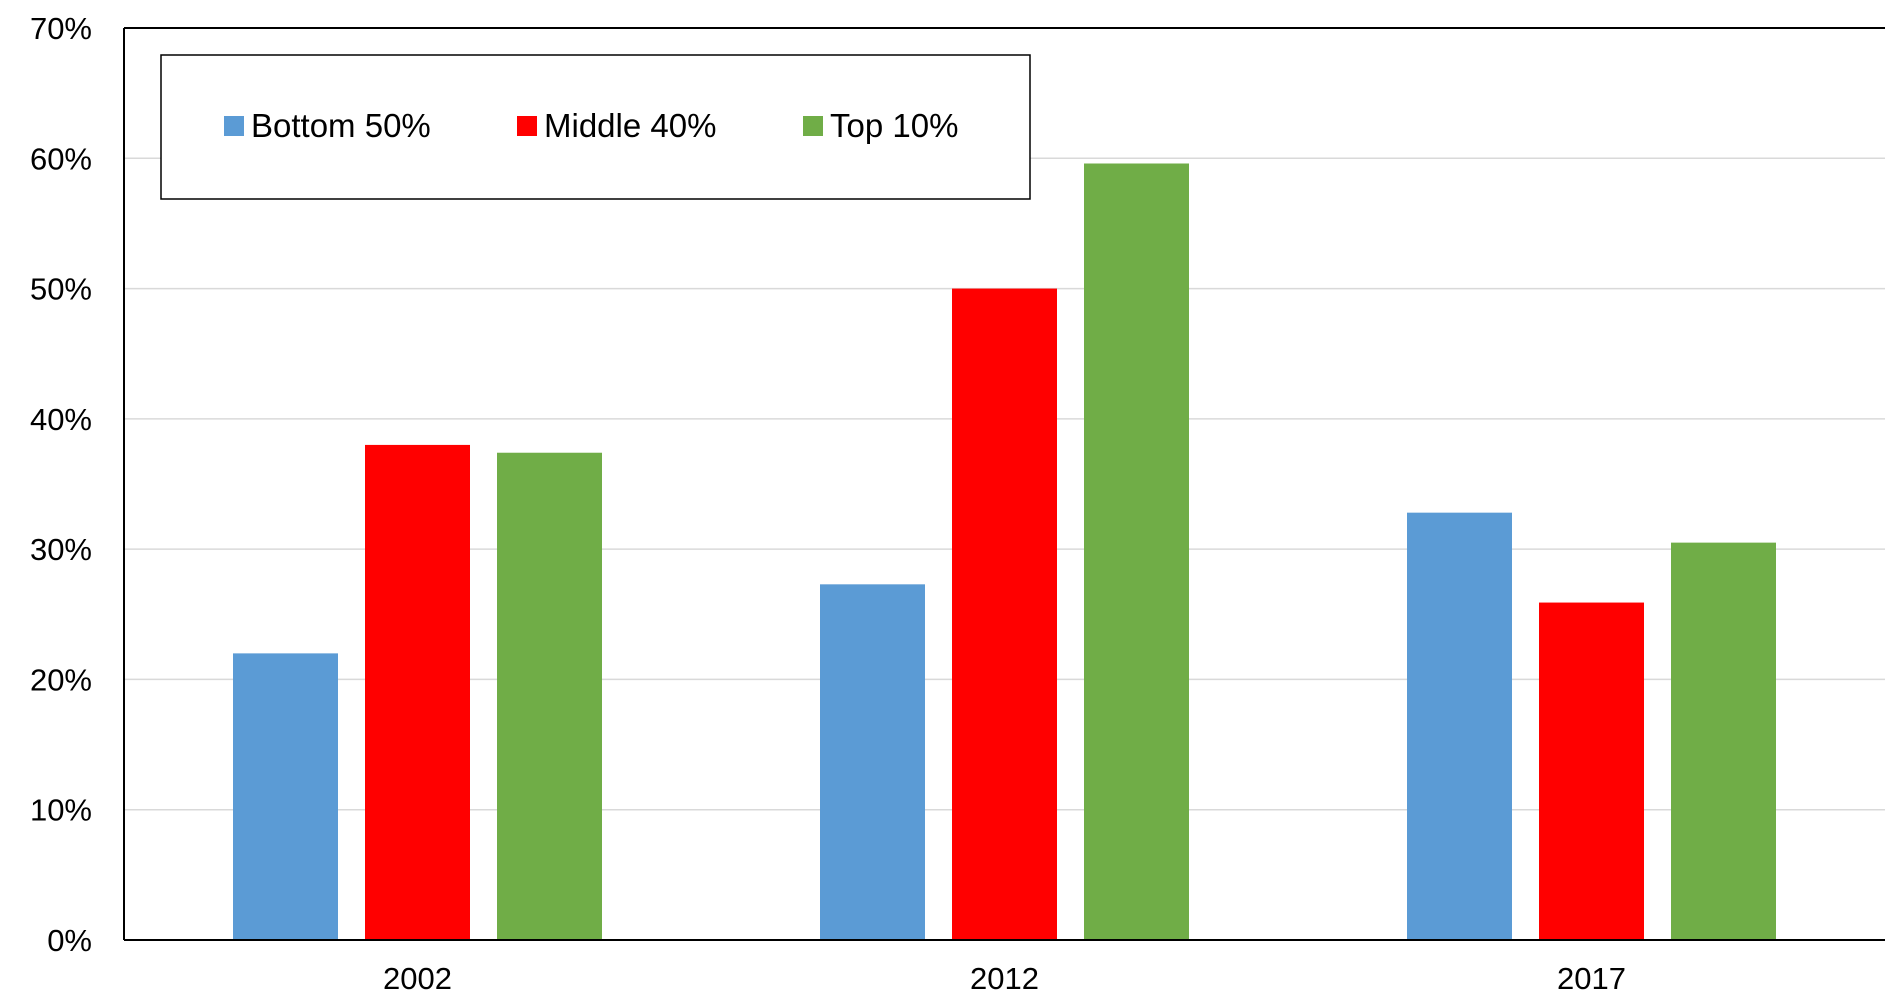 The width and height of the screenshot is (1885, 1000). What do you see at coordinates (61, 289) in the screenshot?
I see `y-tick-label: 50%` at bounding box center [61, 289].